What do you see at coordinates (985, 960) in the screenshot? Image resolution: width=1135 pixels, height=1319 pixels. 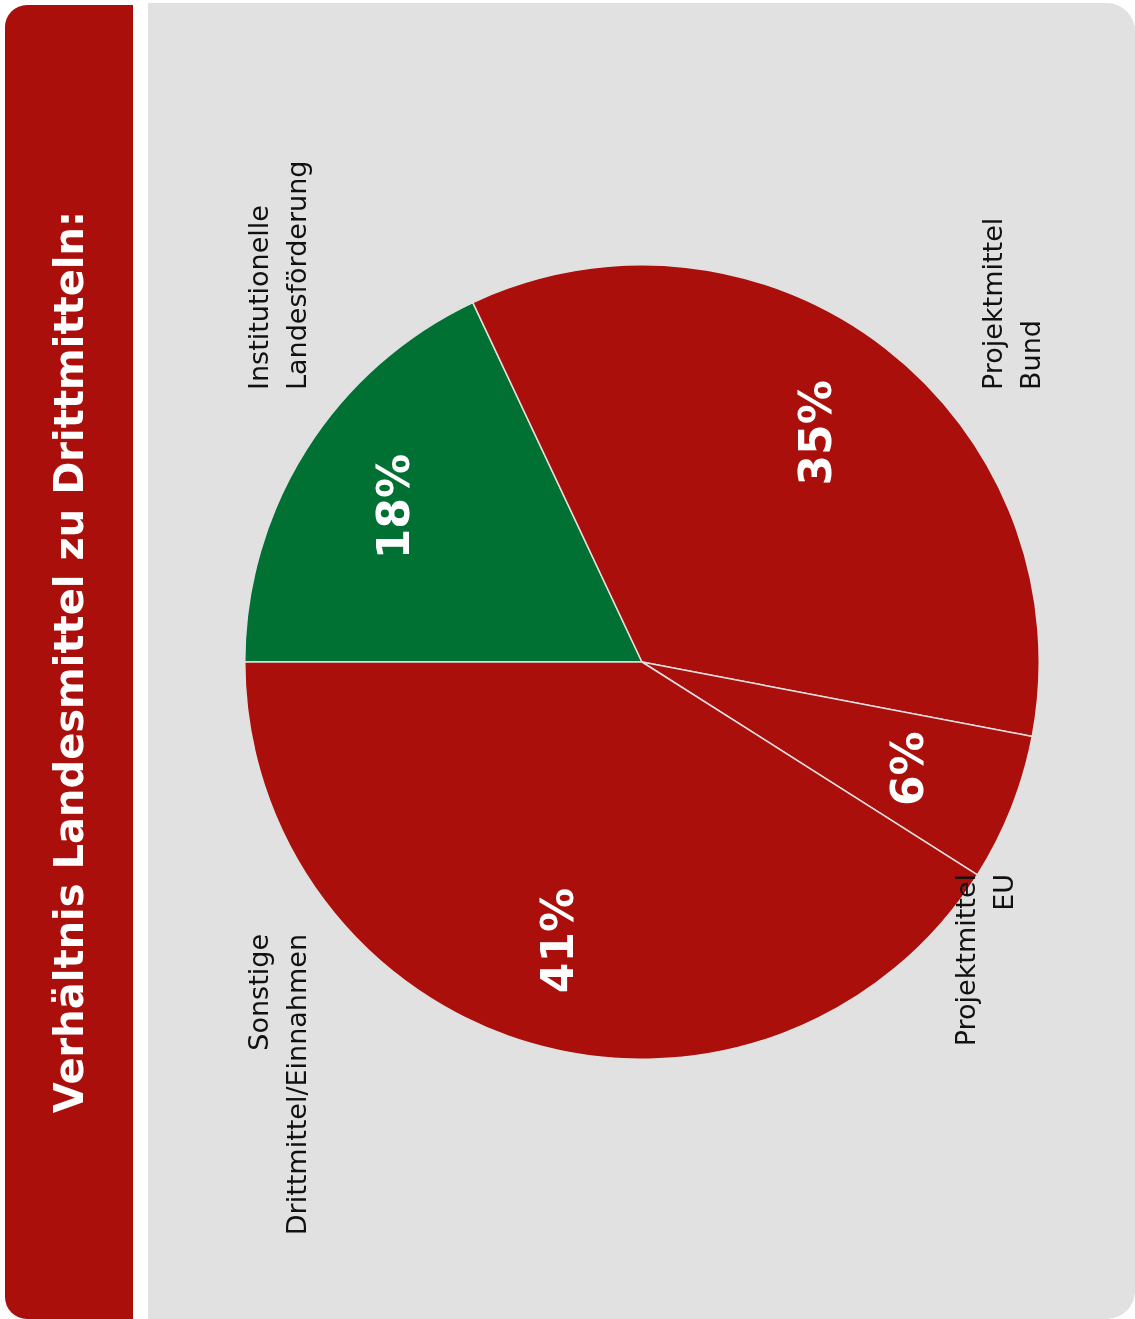 I see `slice-label: Projektmittel EU` at bounding box center [985, 960].